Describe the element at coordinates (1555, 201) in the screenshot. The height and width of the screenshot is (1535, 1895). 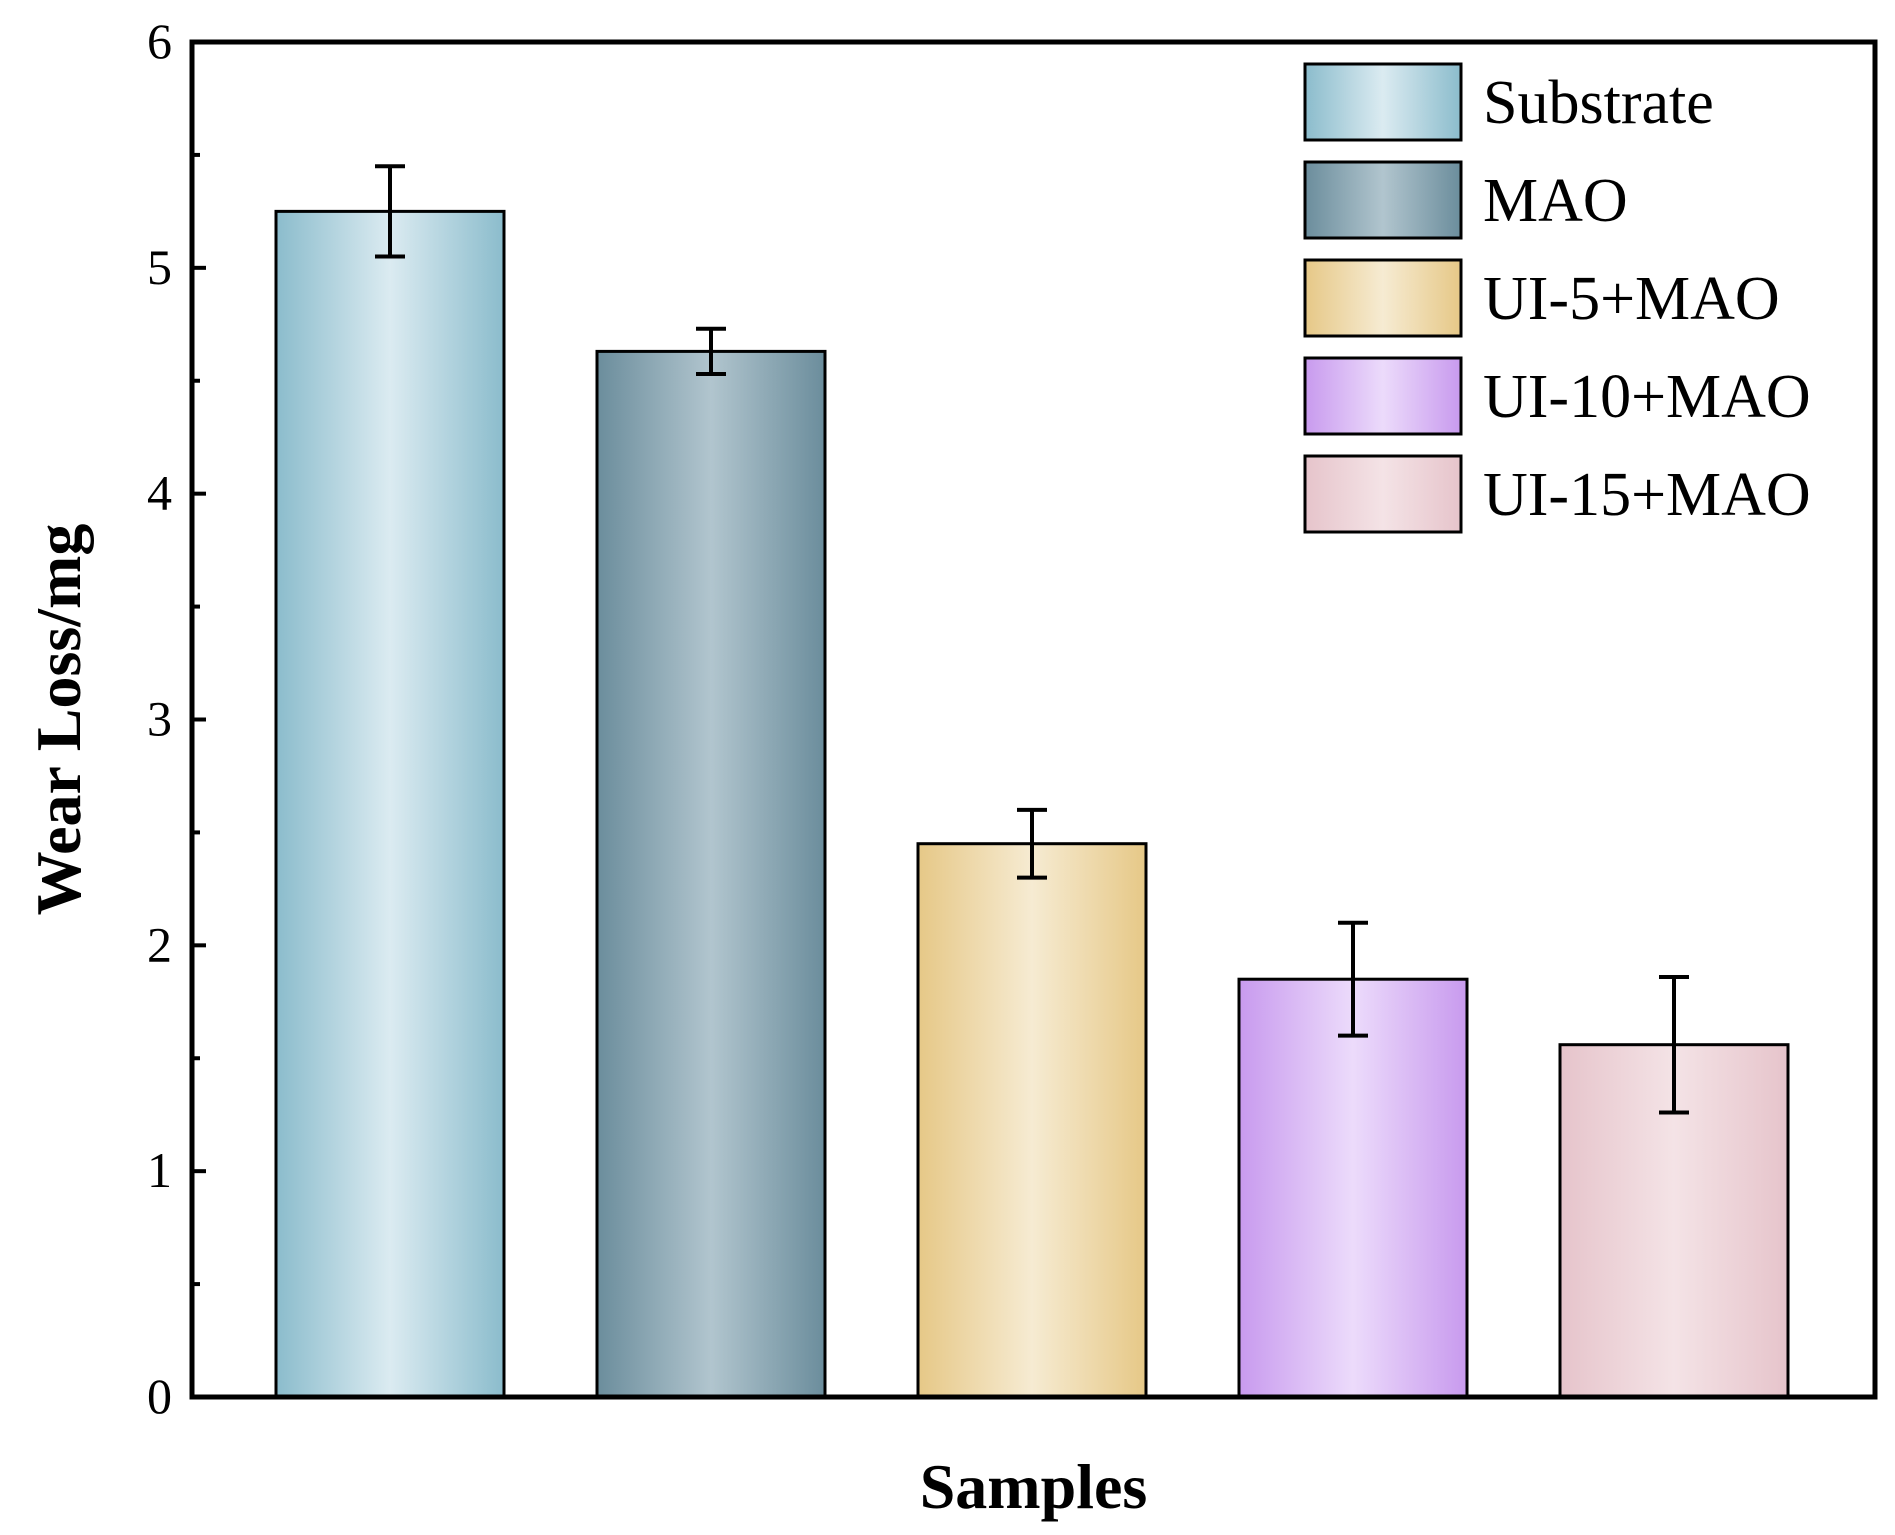
I see `legend-label: MAO` at that location.